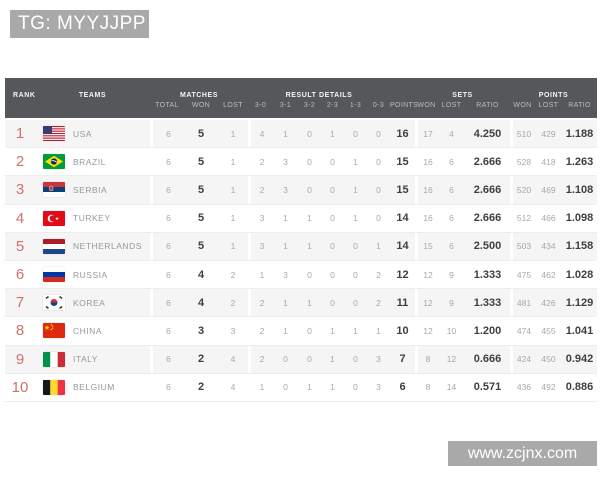 The height and width of the screenshot is (480, 600). What do you see at coordinates (332, 330) in the screenshot?
I see `cell-result-2-3: 1` at bounding box center [332, 330].